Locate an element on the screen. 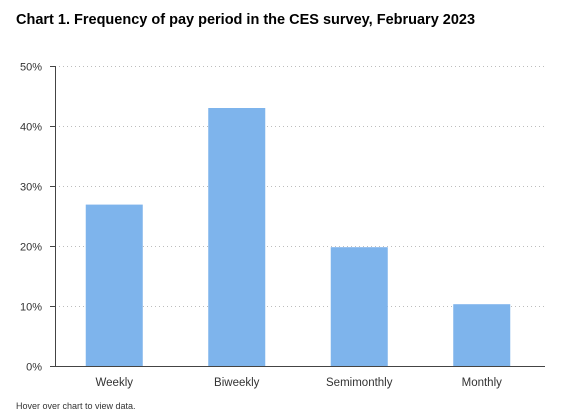 This screenshot has height=415, width=565. bar-semimonthly: Semimonthly: 19.8% is located at coordinates (359, 306).